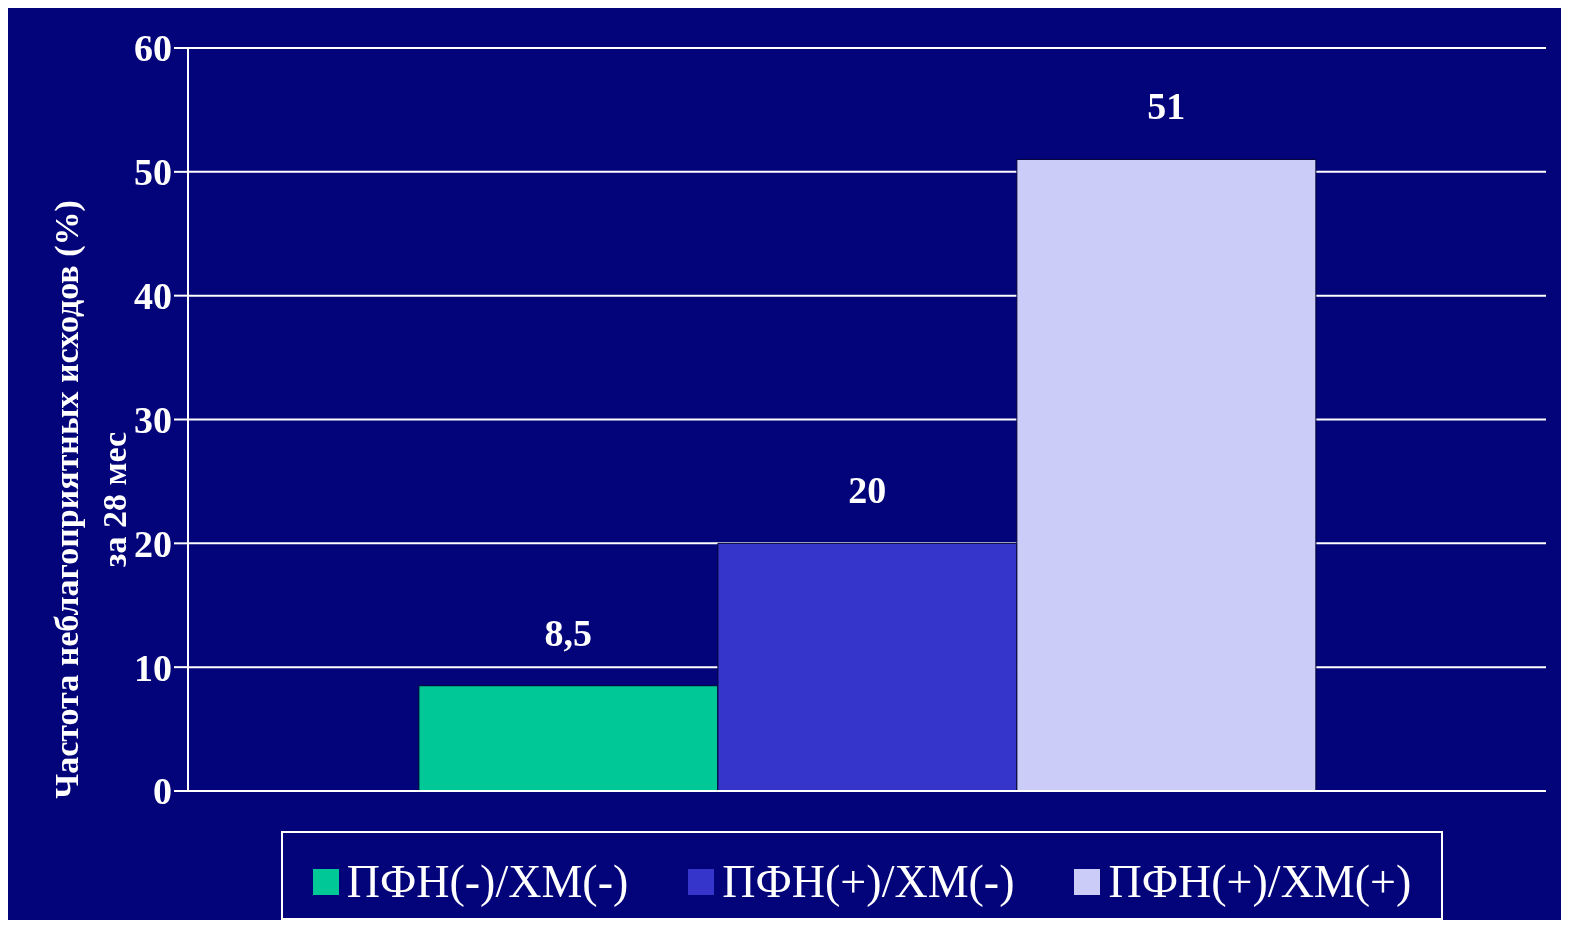  What do you see at coordinates (1166, 106) in the screenshot?
I see `data-label: 51` at bounding box center [1166, 106].